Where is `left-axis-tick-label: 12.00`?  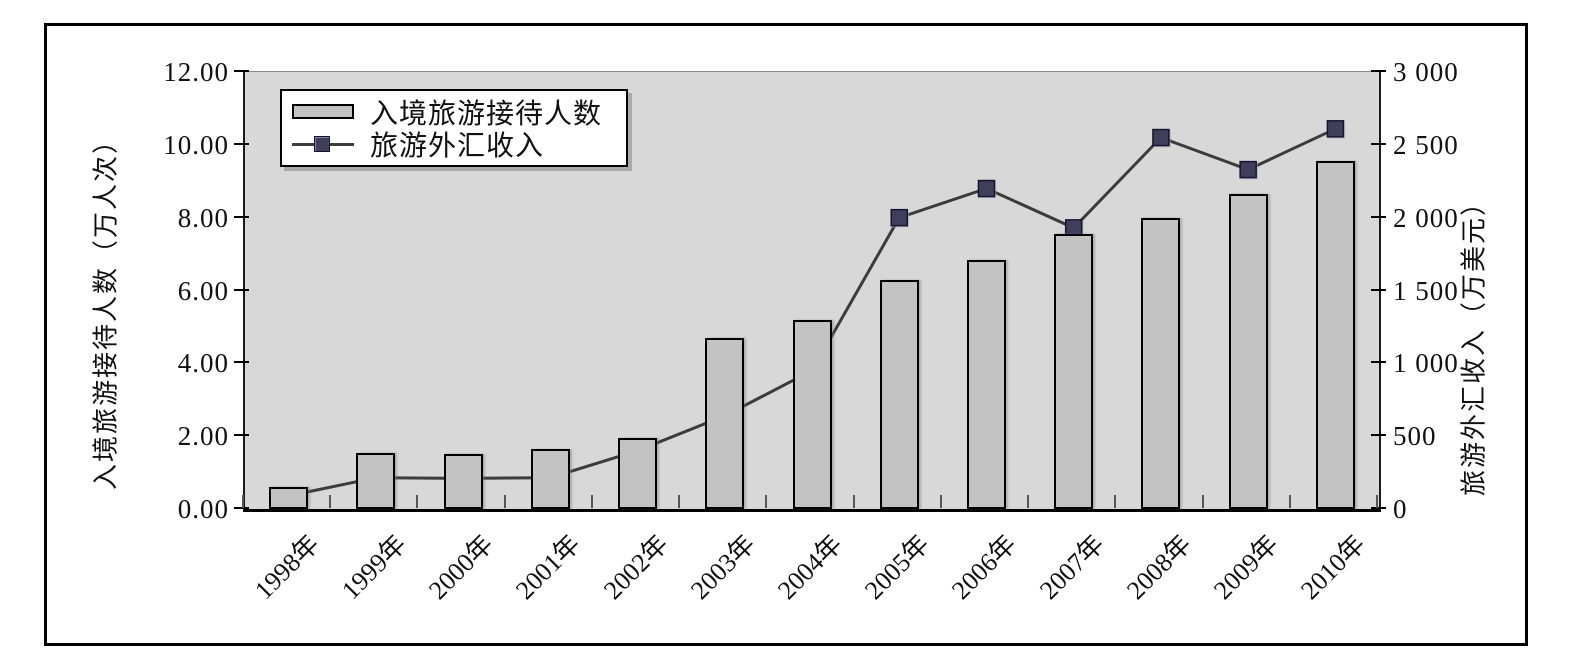
left-axis-tick-label: 12.00 is located at coordinates (196, 72).